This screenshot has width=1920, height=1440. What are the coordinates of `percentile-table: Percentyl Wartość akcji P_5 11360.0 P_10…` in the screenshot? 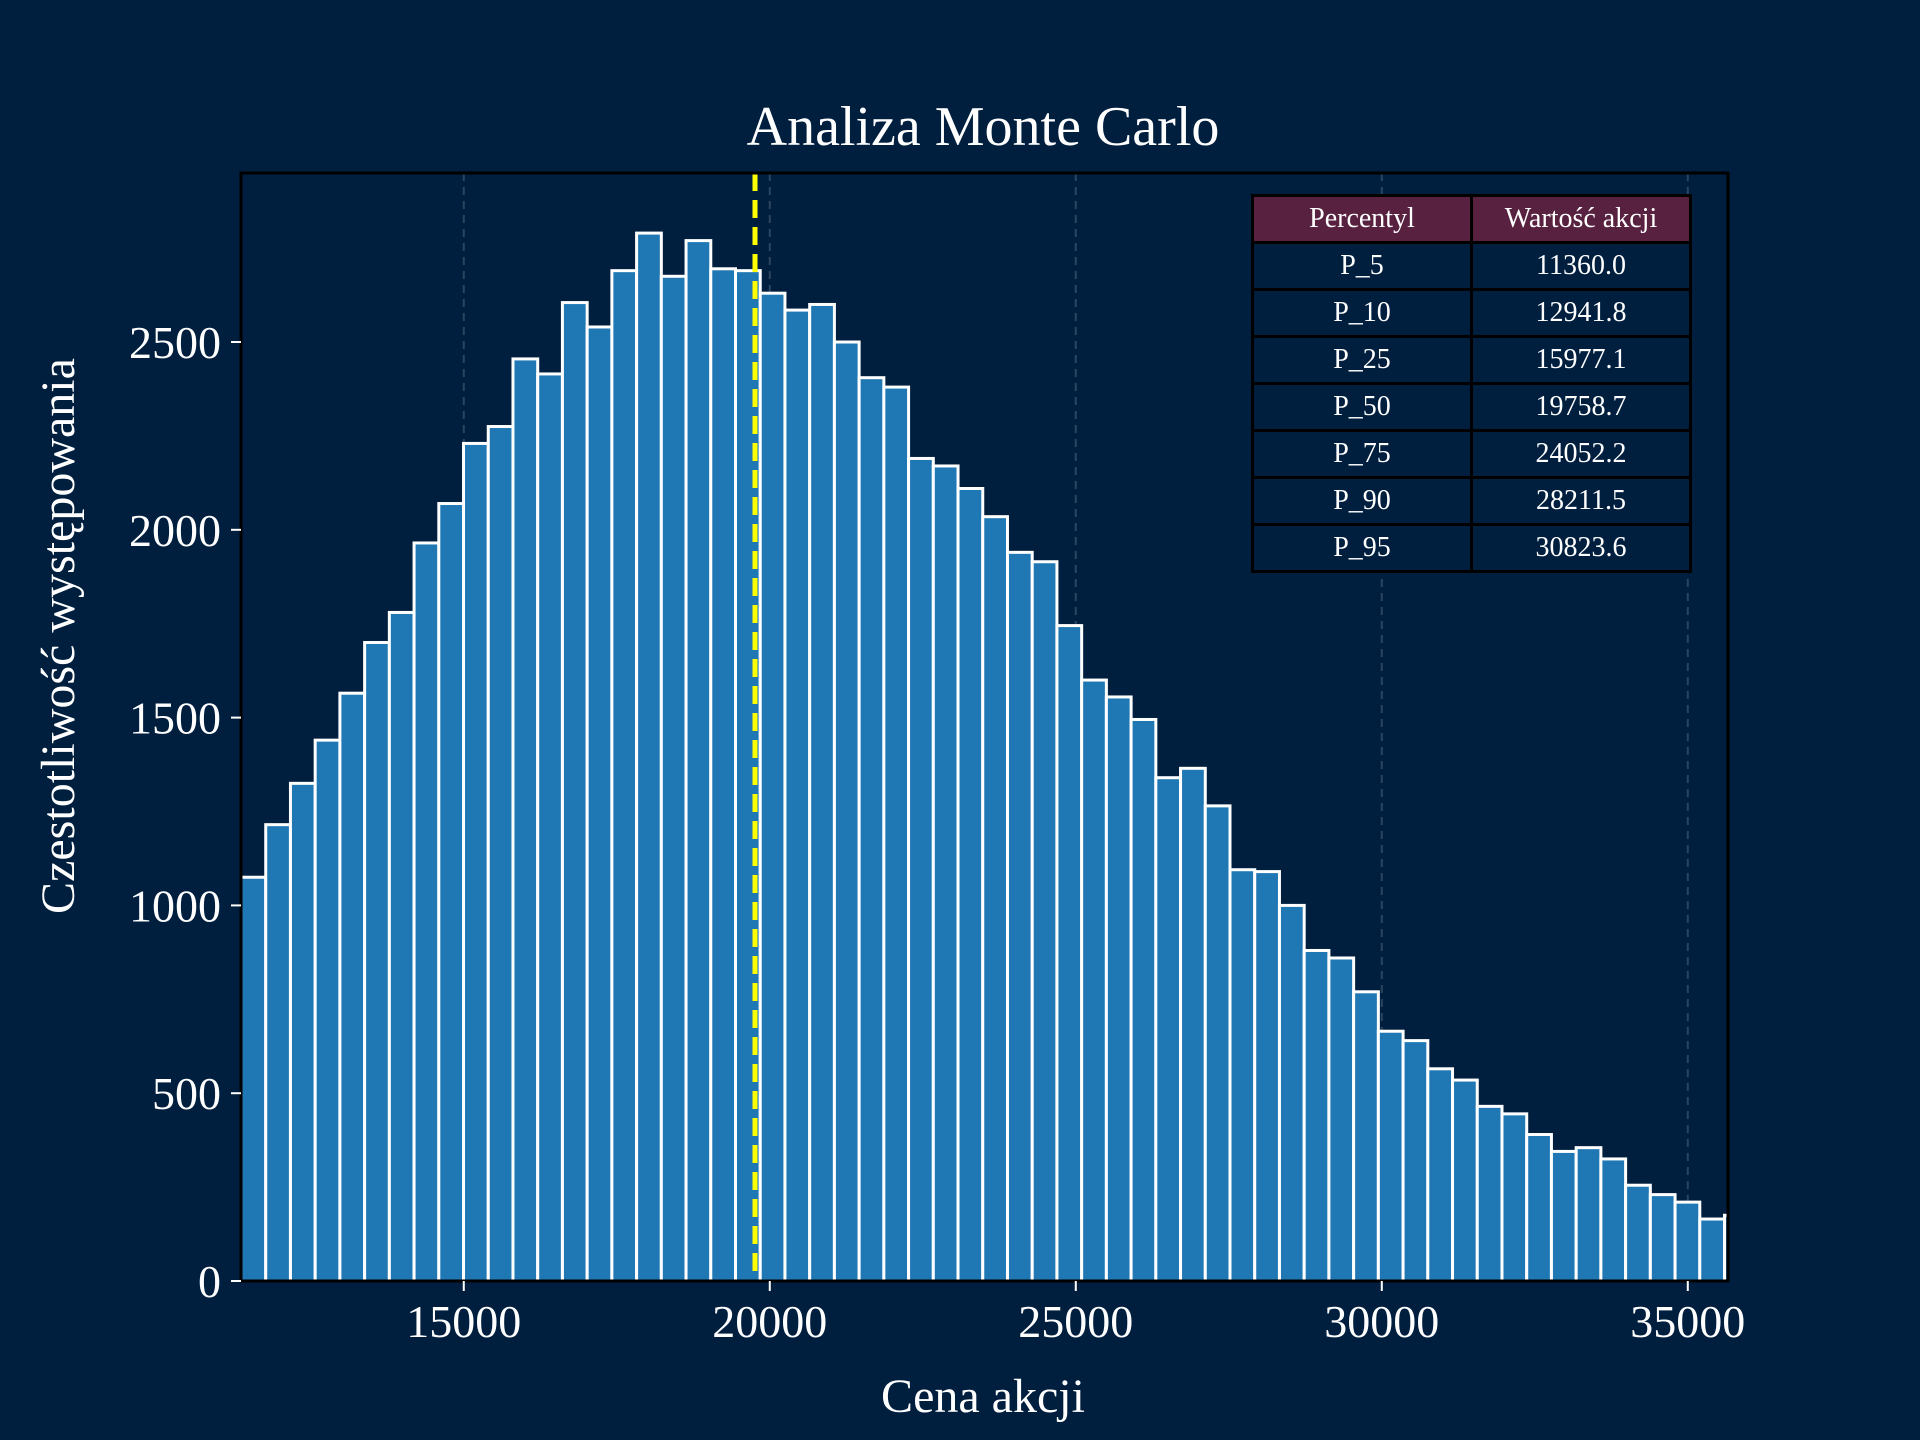 It's located at (1471, 383).